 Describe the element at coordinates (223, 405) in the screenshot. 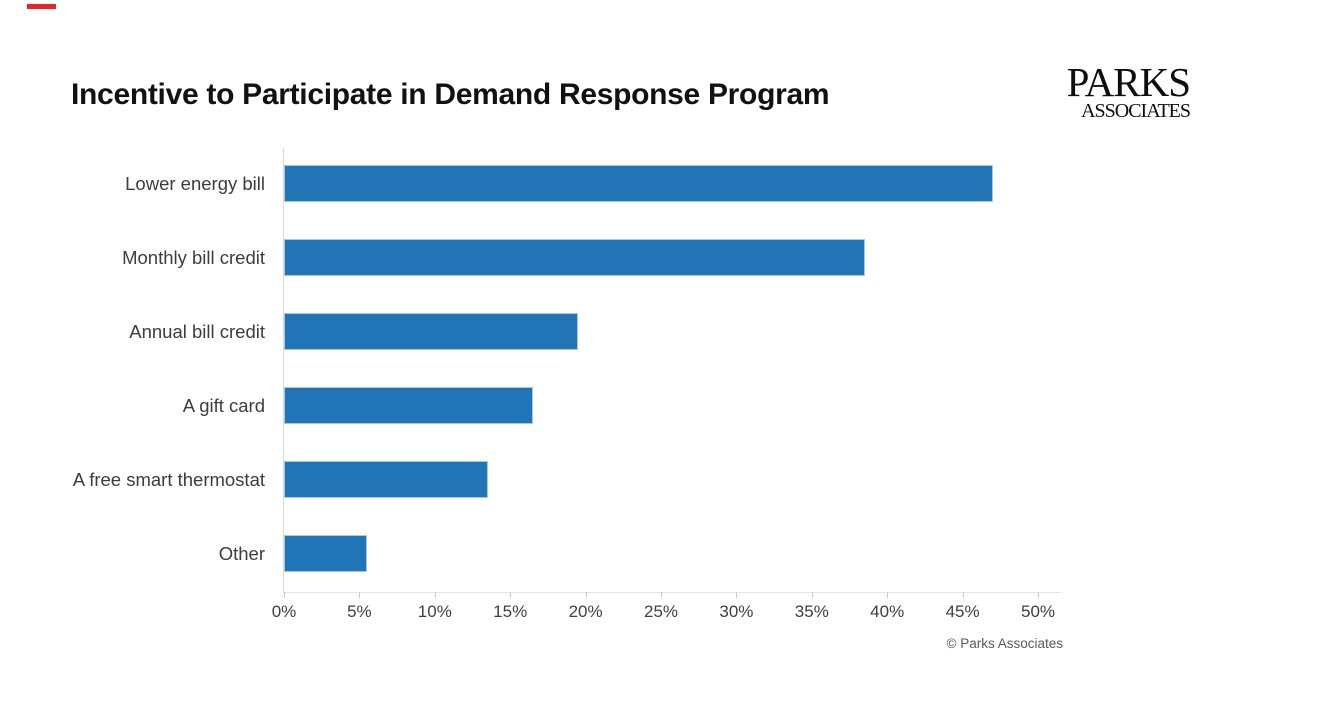

I see `category-label: A gift card` at that location.